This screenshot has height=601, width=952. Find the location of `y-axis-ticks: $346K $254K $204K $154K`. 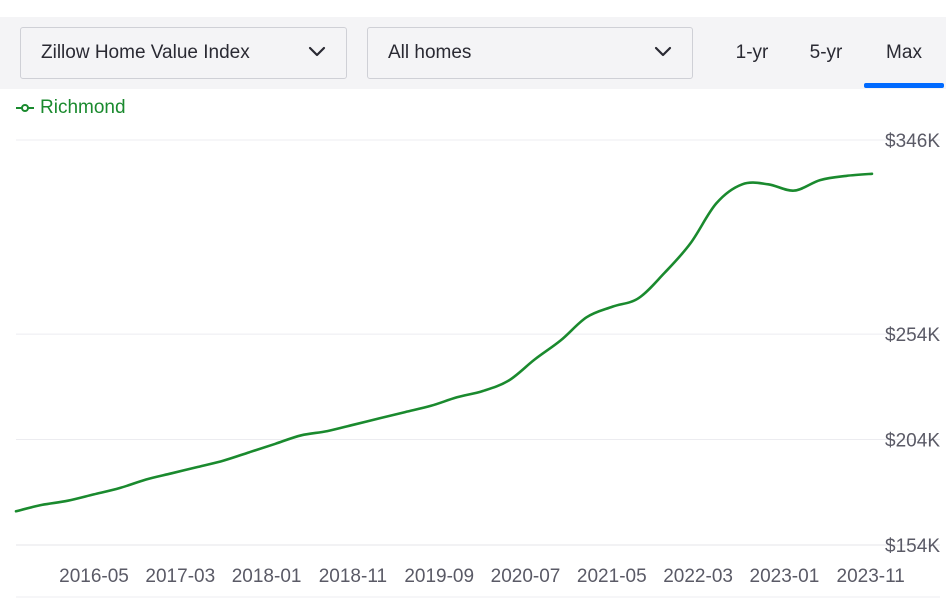

y-axis-ticks: $346K $254K $204K $154K is located at coordinates (912, 344).